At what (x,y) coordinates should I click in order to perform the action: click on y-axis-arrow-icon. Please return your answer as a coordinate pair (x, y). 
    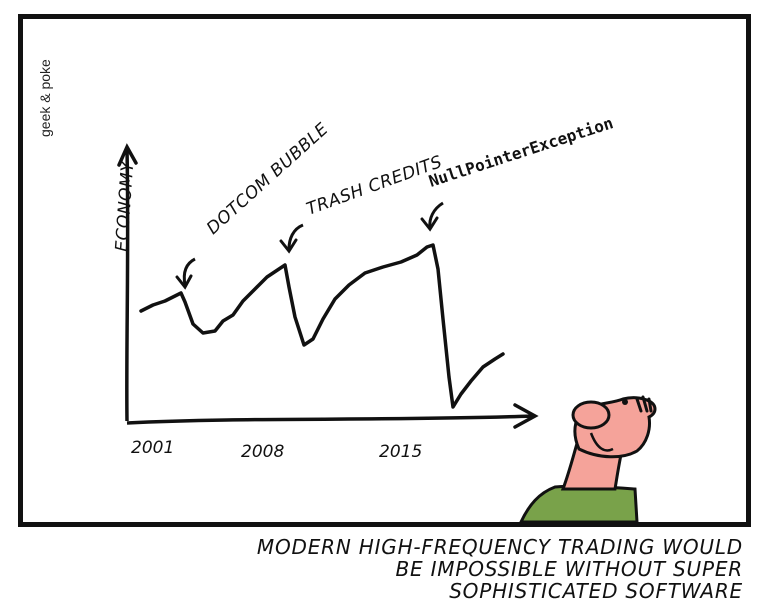
    Looking at the image, I should click on (127, 155).